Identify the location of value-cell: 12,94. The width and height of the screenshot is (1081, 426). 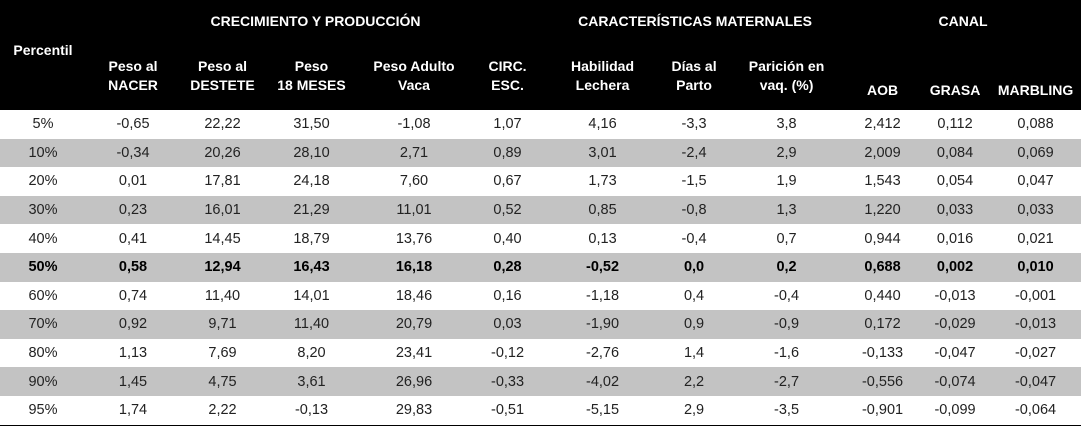
(222, 267).